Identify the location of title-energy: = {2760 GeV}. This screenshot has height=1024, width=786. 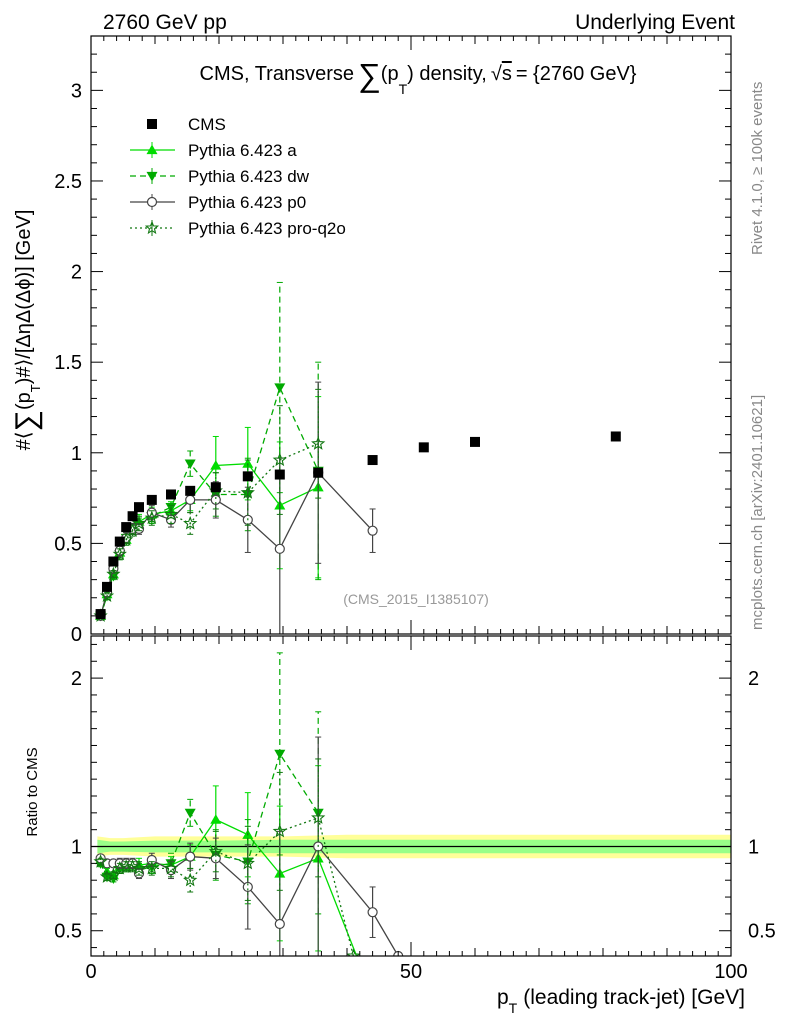
(576, 74).